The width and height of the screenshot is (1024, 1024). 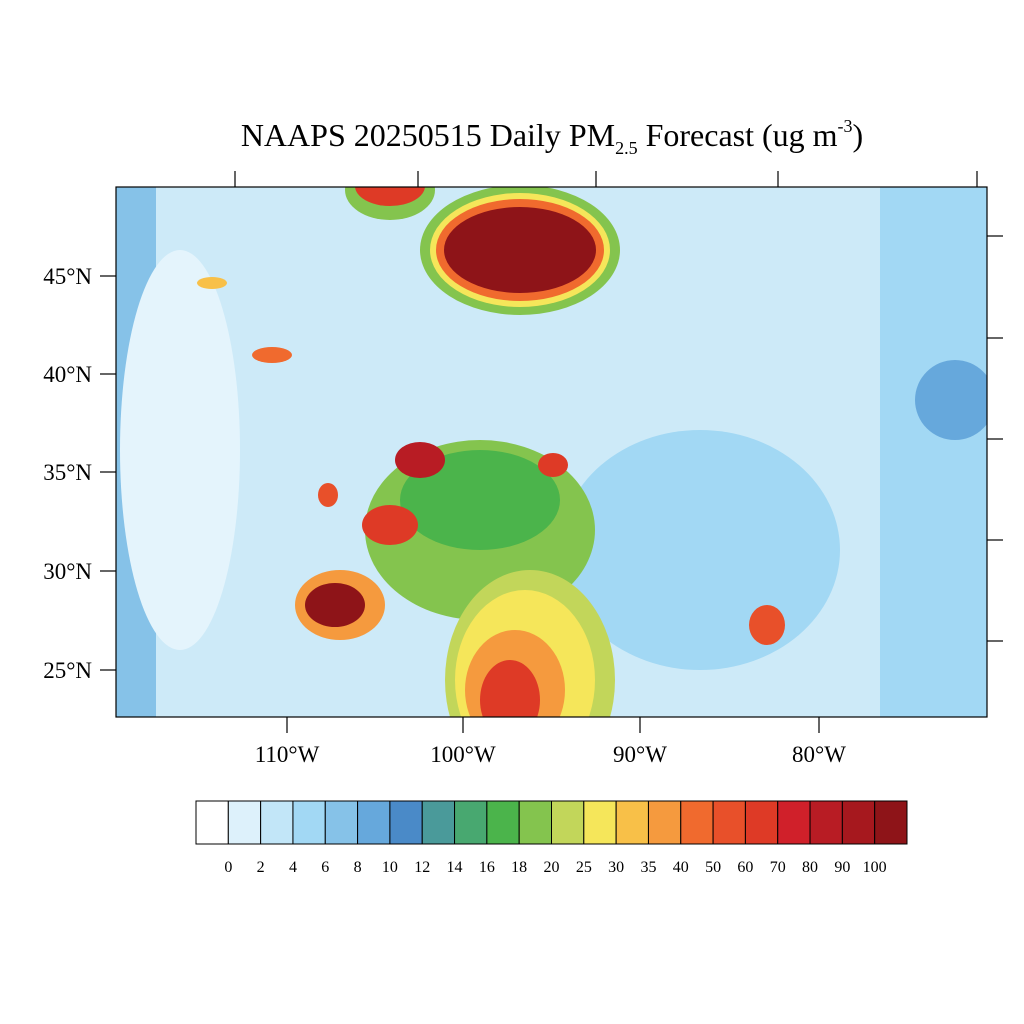 I want to click on latitude-label: 45°N, so click(x=67, y=276).